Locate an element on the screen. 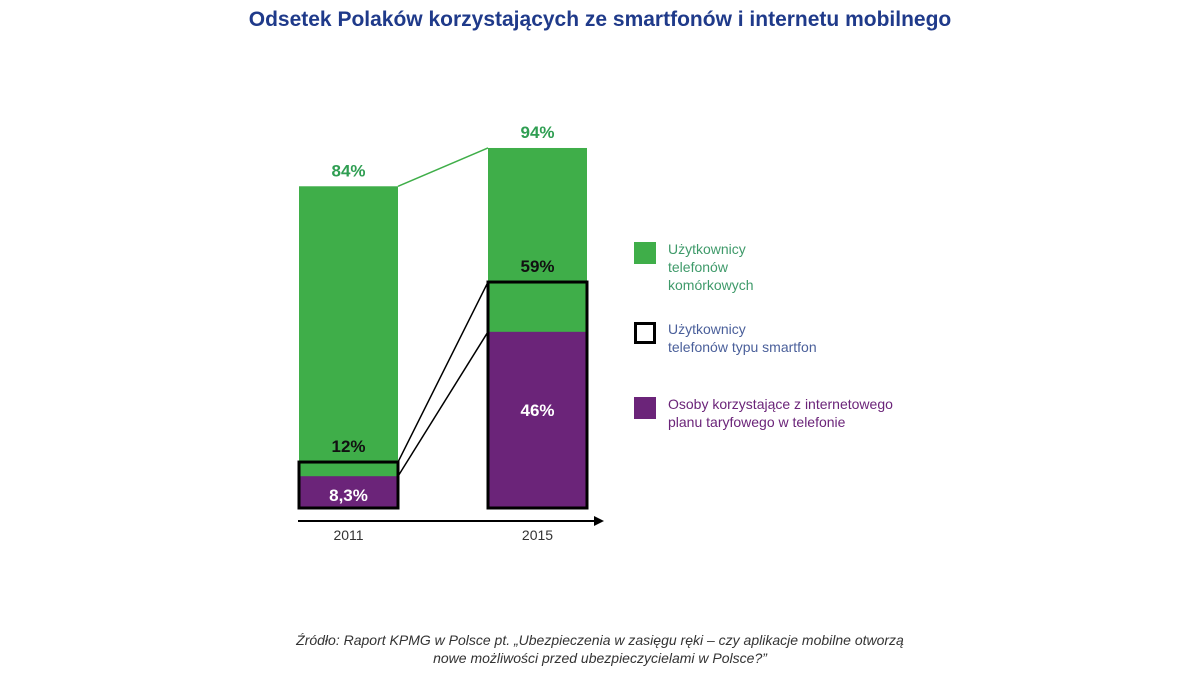 This screenshot has height=675, width=1200. legend-label: Użytkownicy telefonów komórkowych is located at coordinates (711, 267).